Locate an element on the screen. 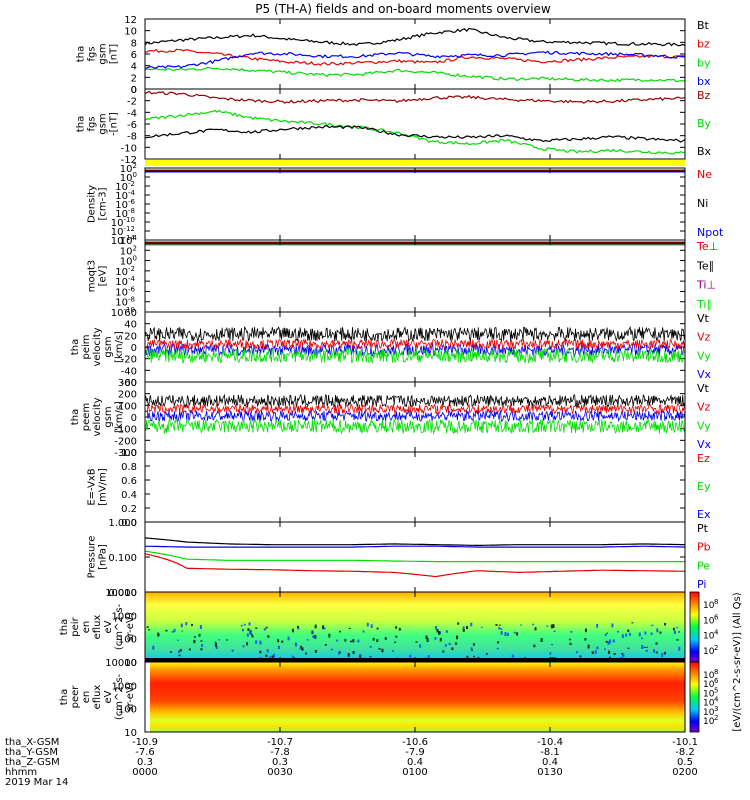 This screenshot has height=800, width=750. axis-tick-label: -10.6 is located at coordinates (415, 742).